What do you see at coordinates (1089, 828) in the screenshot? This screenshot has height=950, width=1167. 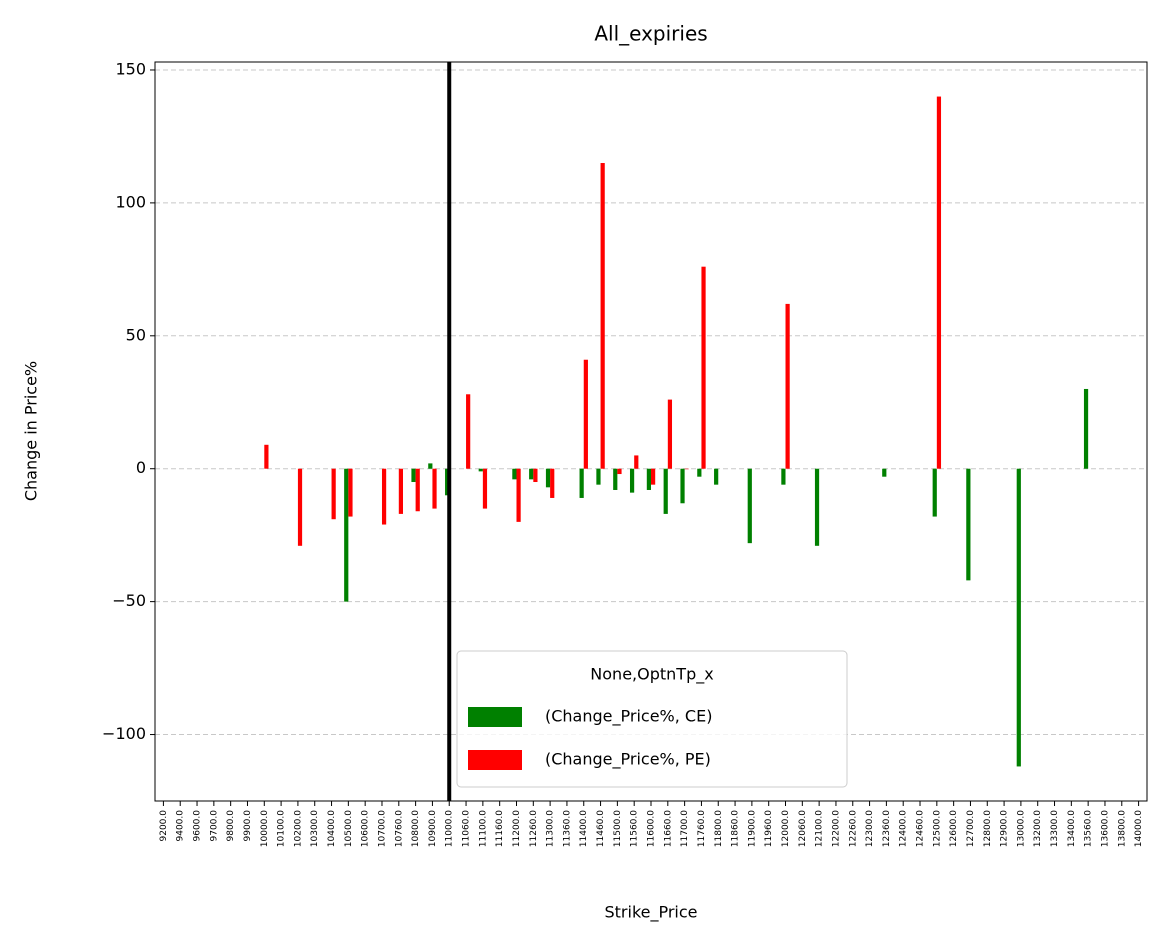 I see `x-tick-label: 13560.0` at bounding box center [1089, 828].